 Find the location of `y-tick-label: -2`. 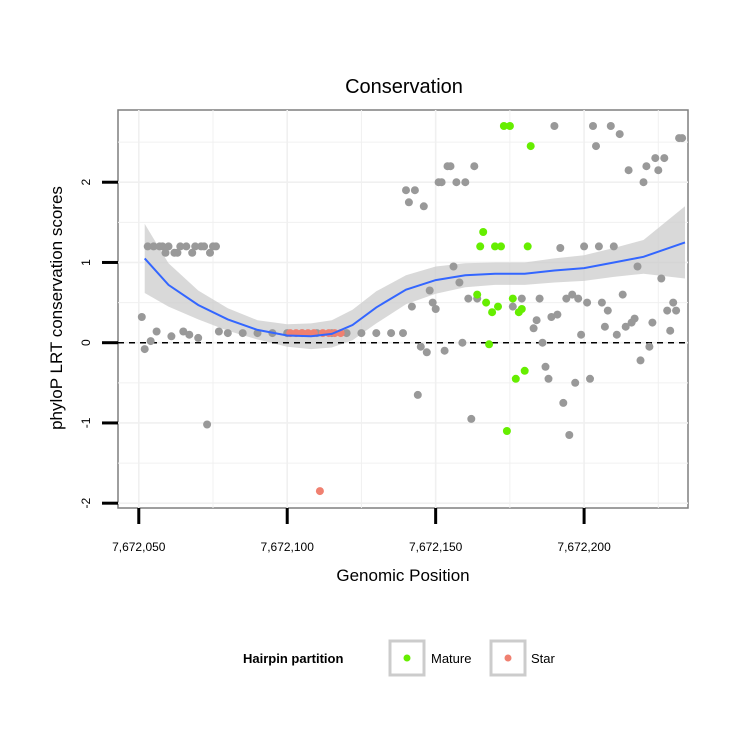

y-tick-label: -2 is located at coordinates (86, 503).